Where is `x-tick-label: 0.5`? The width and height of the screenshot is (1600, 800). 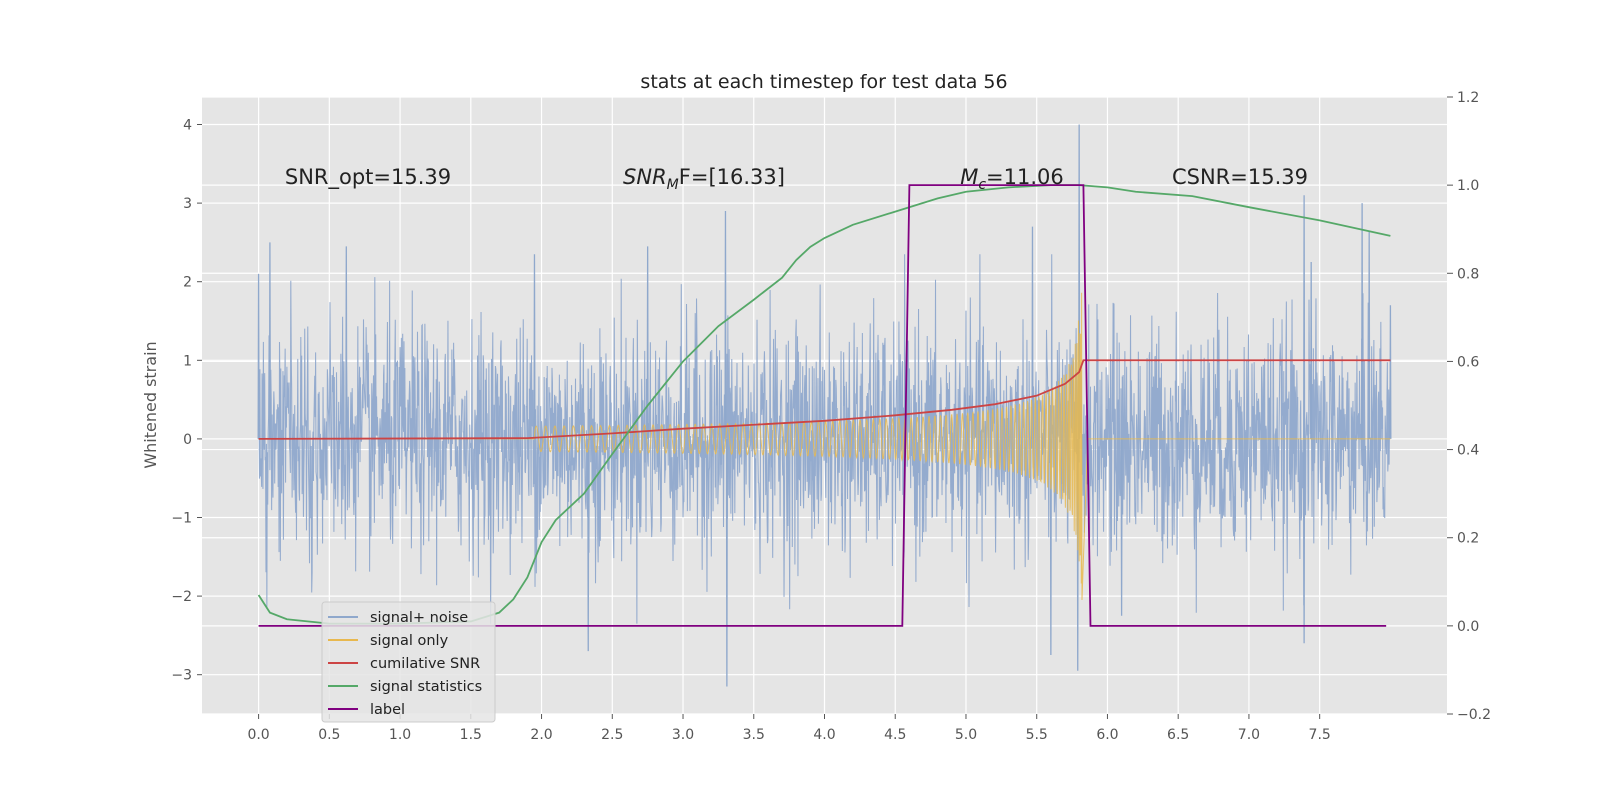
x-tick-label: 0.5 is located at coordinates (329, 735).